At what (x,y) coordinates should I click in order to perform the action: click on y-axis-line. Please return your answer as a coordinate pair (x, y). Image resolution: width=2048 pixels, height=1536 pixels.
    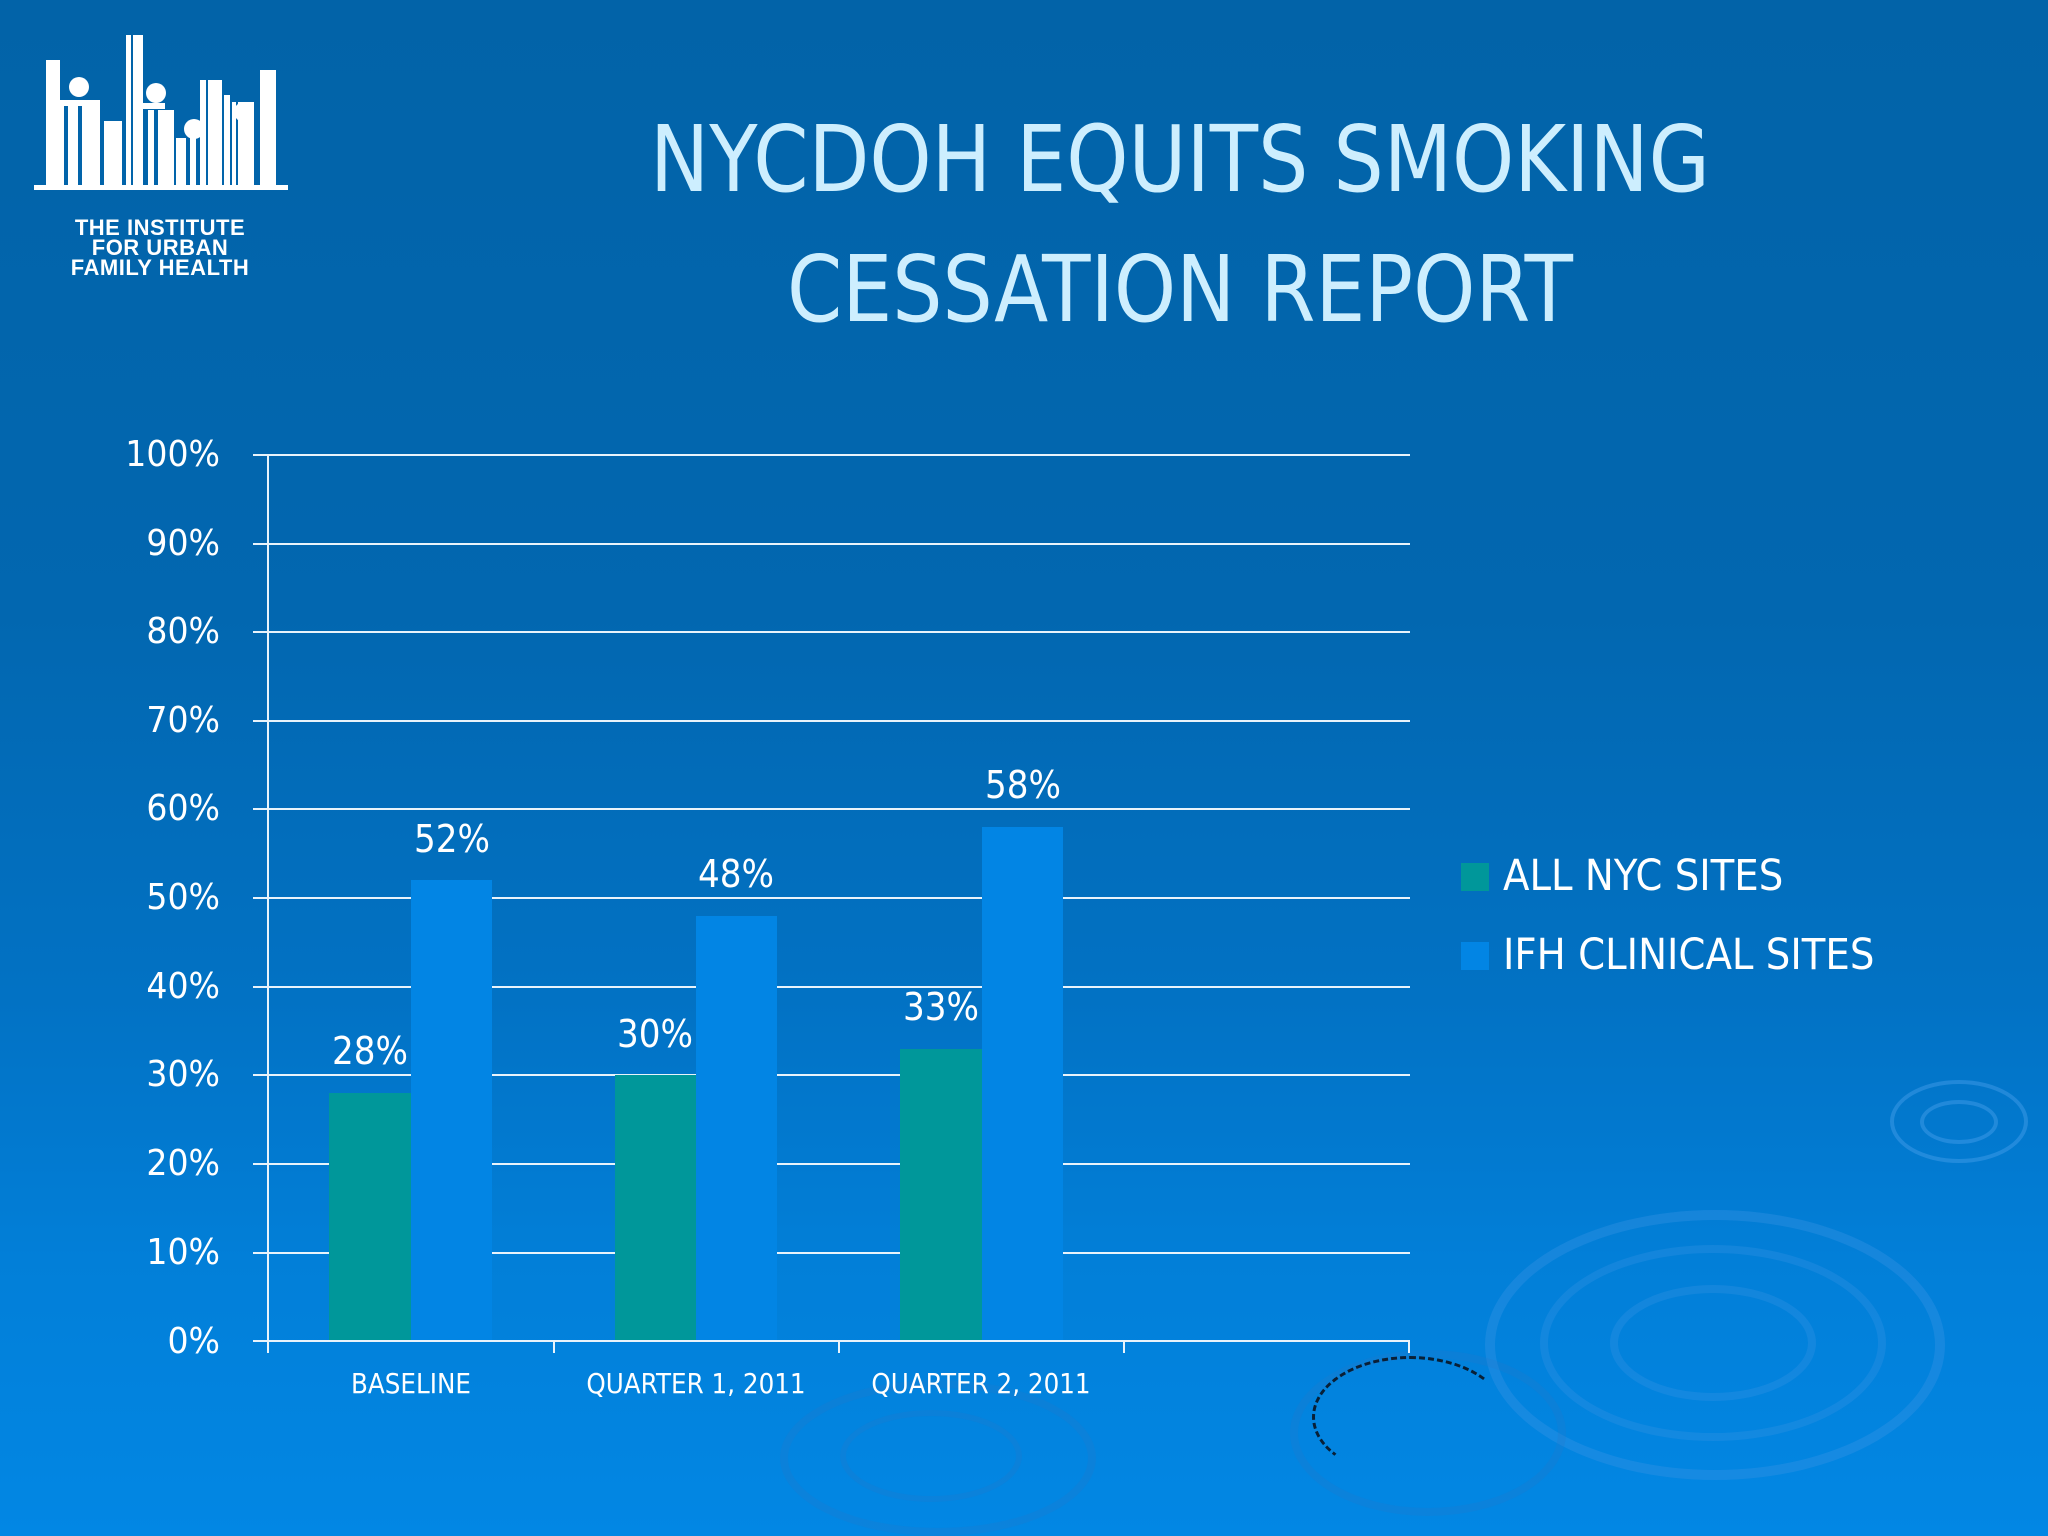
    Looking at the image, I should click on (268, 903).